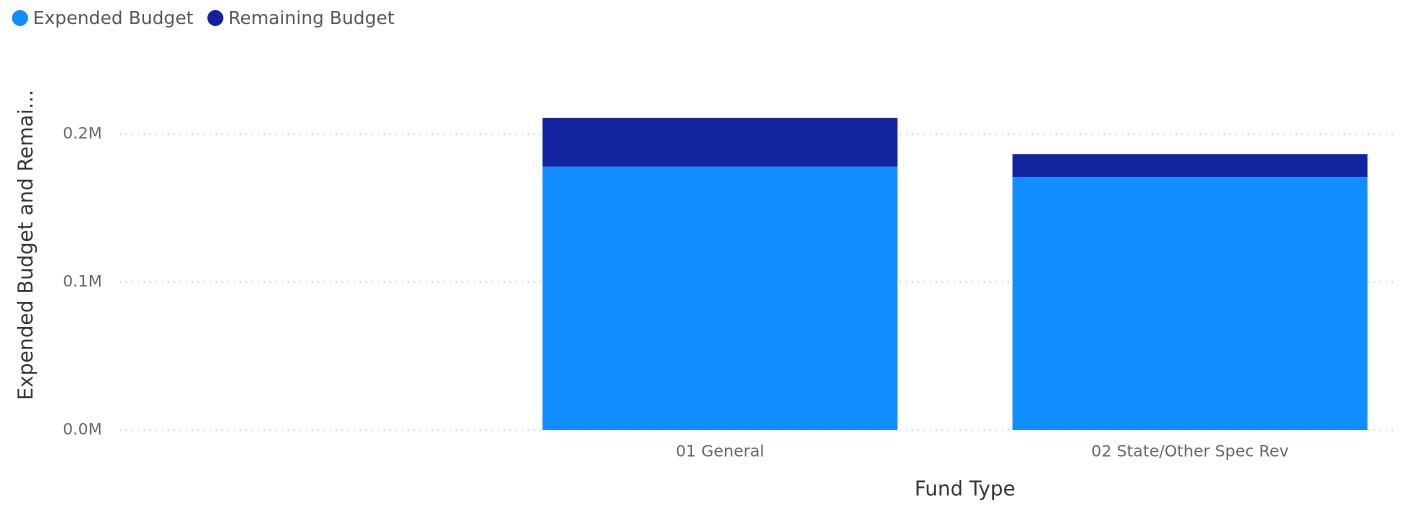 The image size is (1401, 506). Describe the element at coordinates (82, 133) in the screenshot. I see `y-tick-label: 0.2M` at that location.